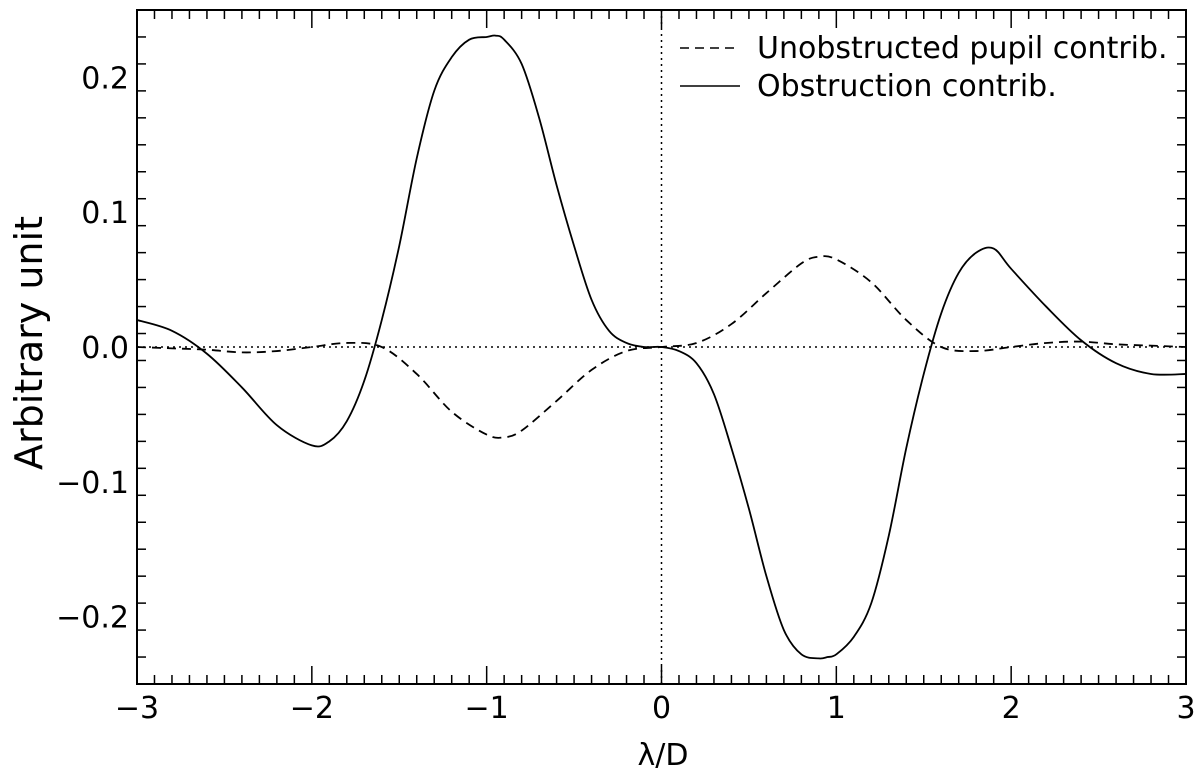 This screenshot has width=1200, height=772. Describe the element at coordinates (1185, 708) in the screenshot. I see `x-tick-label: 3` at that location.